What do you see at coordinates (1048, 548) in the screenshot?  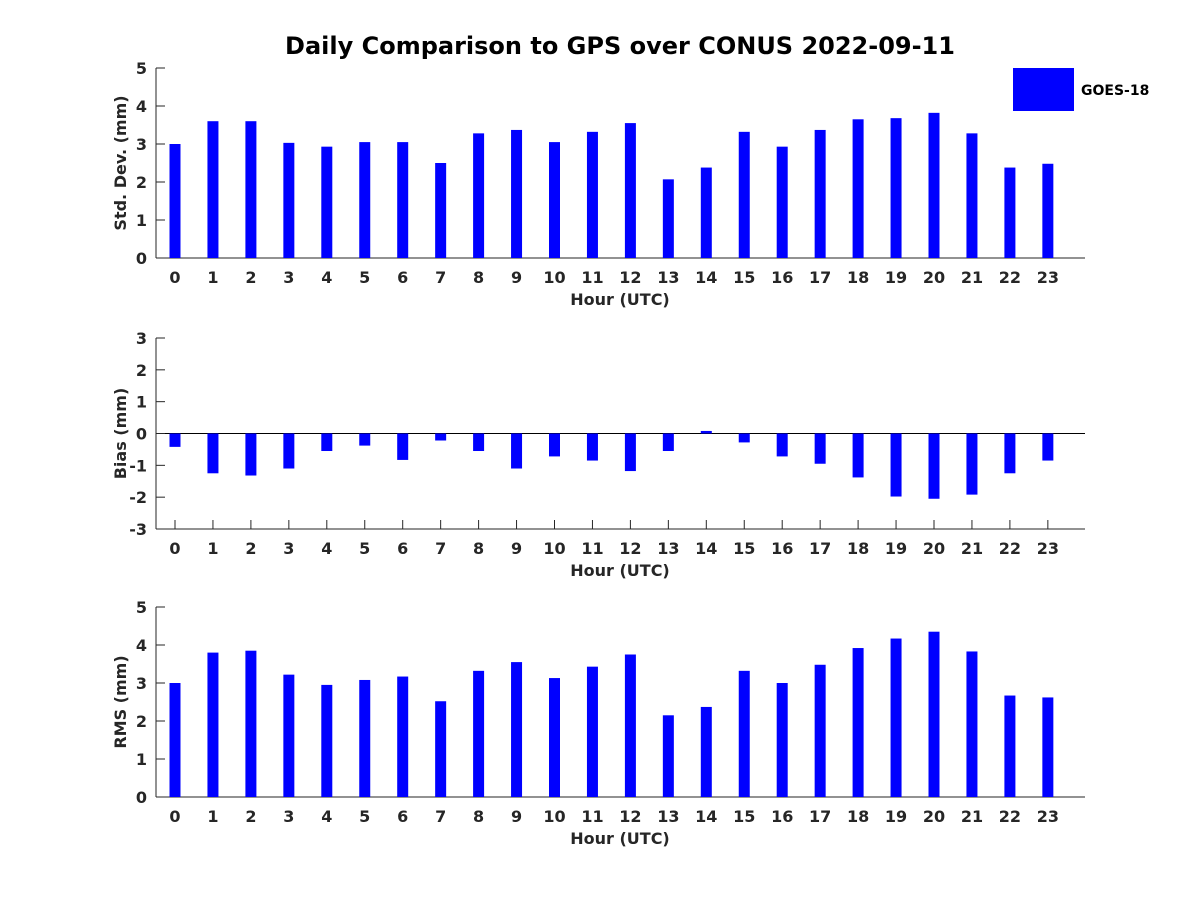 I see `bias-x-tick-label: 23` at bounding box center [1048, 548].